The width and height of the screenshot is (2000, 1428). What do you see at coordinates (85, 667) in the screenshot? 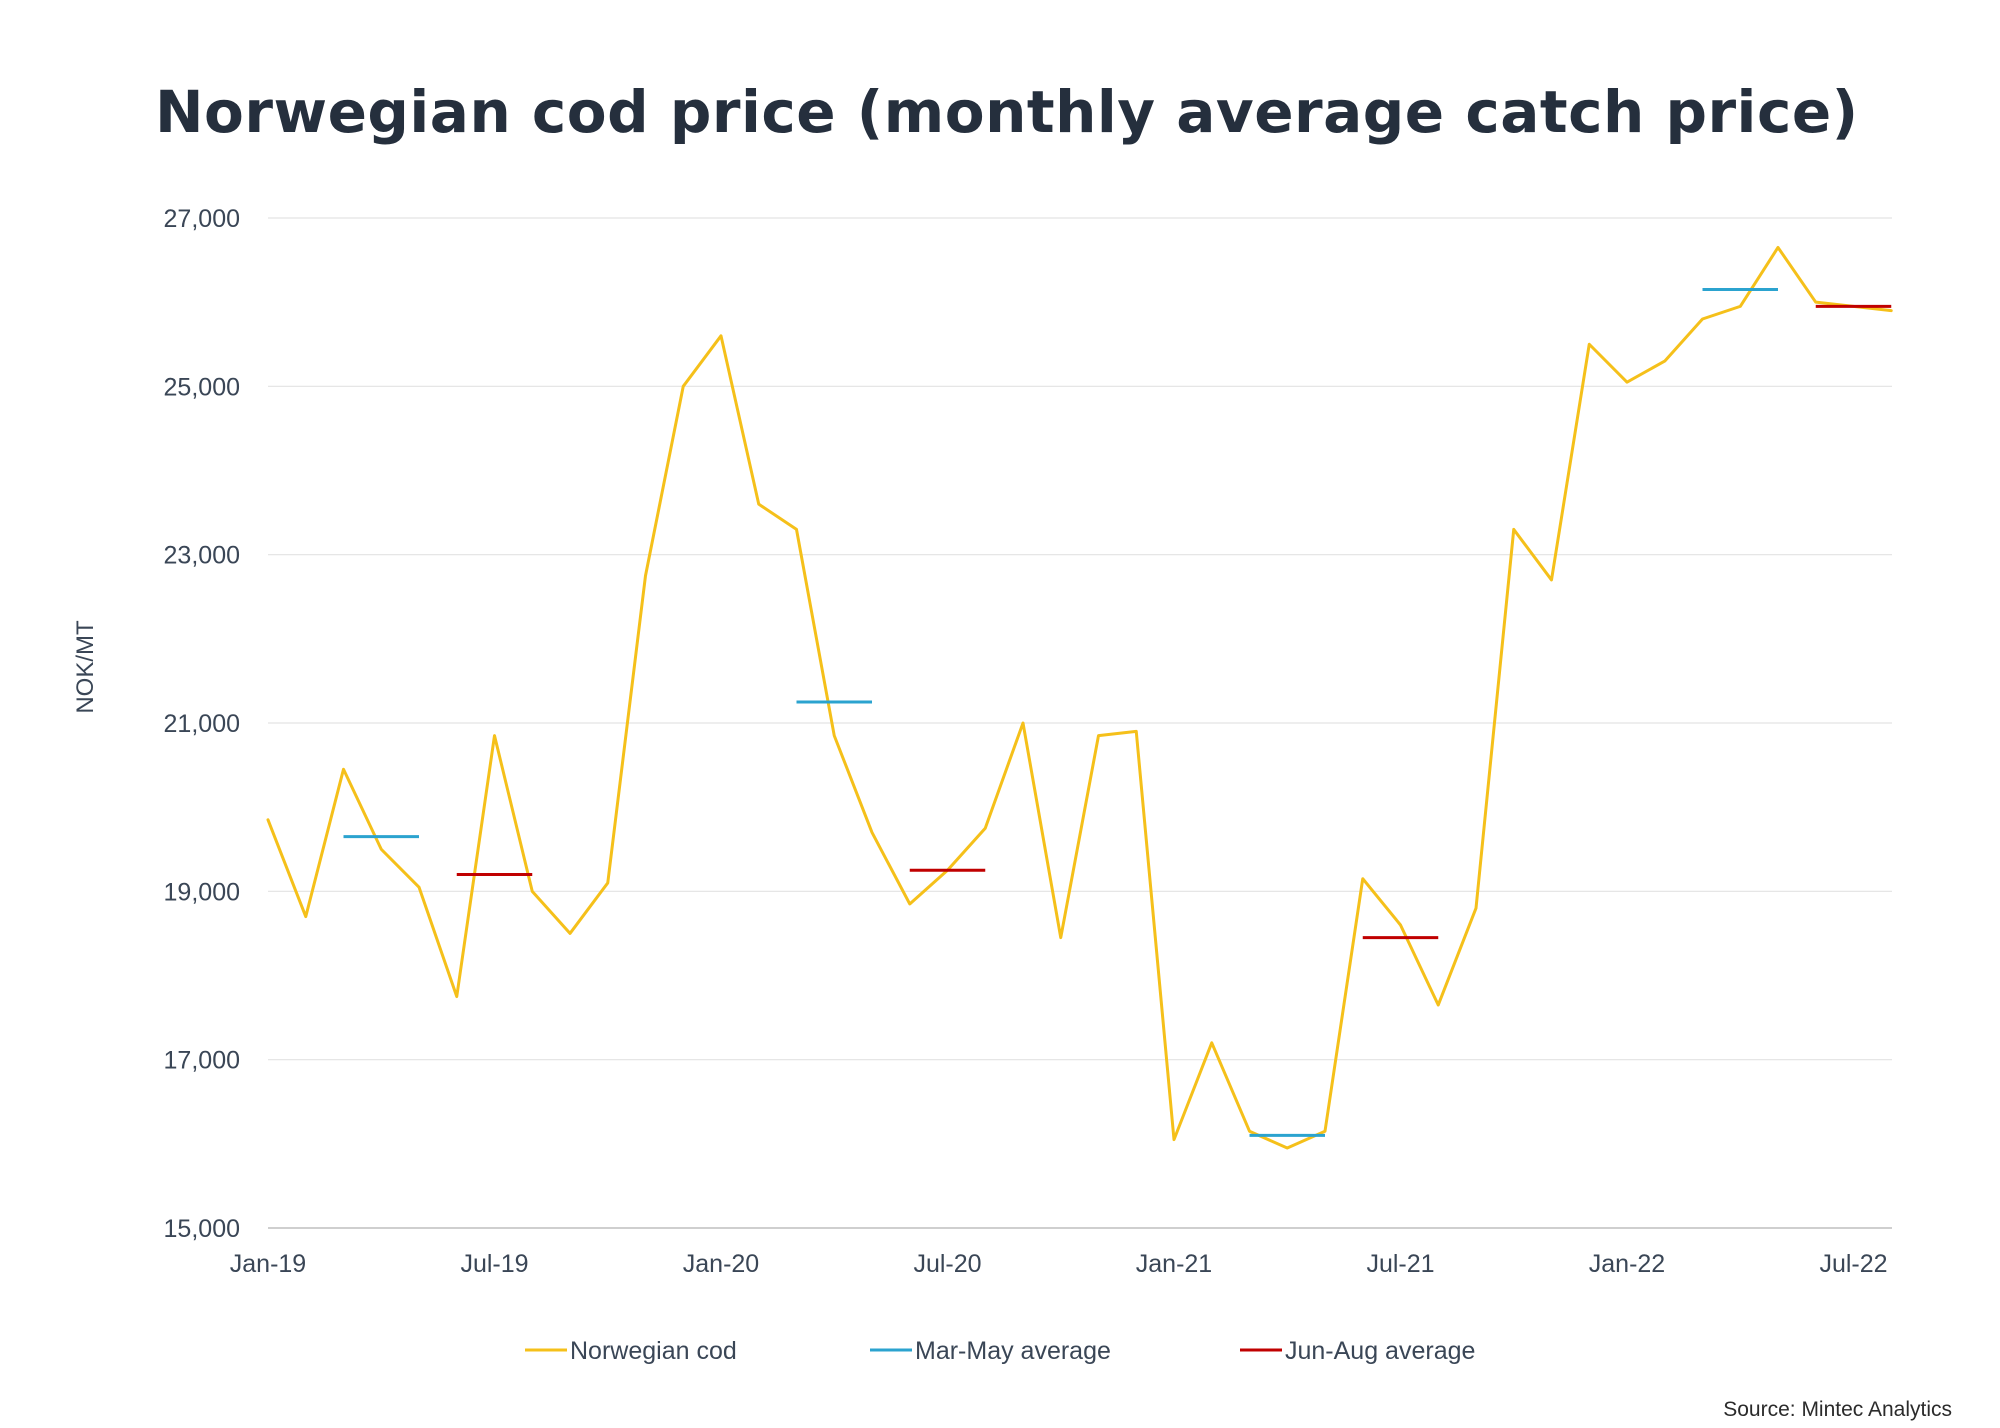
I see `y-axis-title: NOK/MT` at bounding box center [85, 667].